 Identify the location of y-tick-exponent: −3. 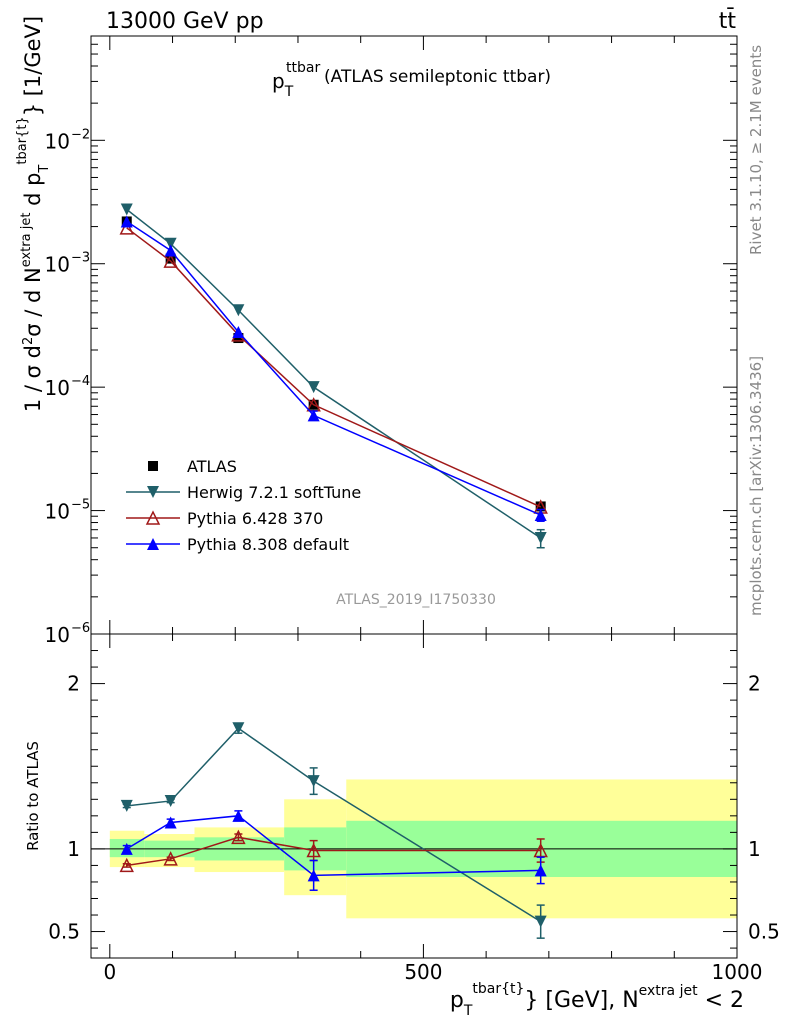
(80, 258).